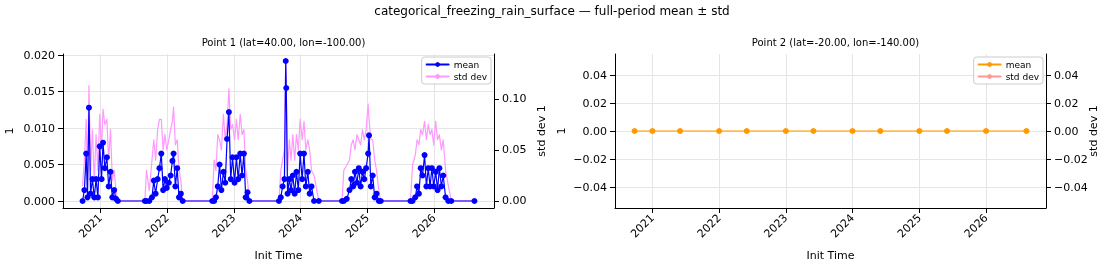 This screenshot has height=267, width=1104. I want to click on chart-title: Point 2 (lat=-20.00, lon=-140.00), so click(835, 42).